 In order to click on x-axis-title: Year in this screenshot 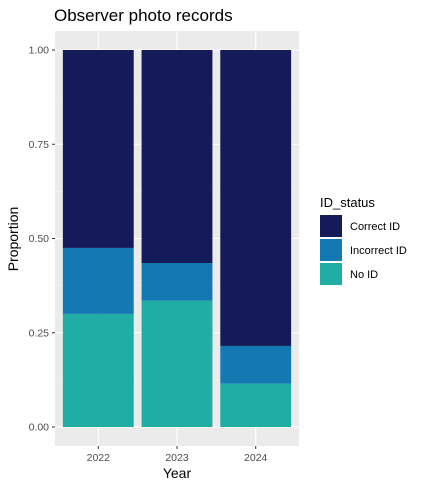, I will do `click(177, 473)`.